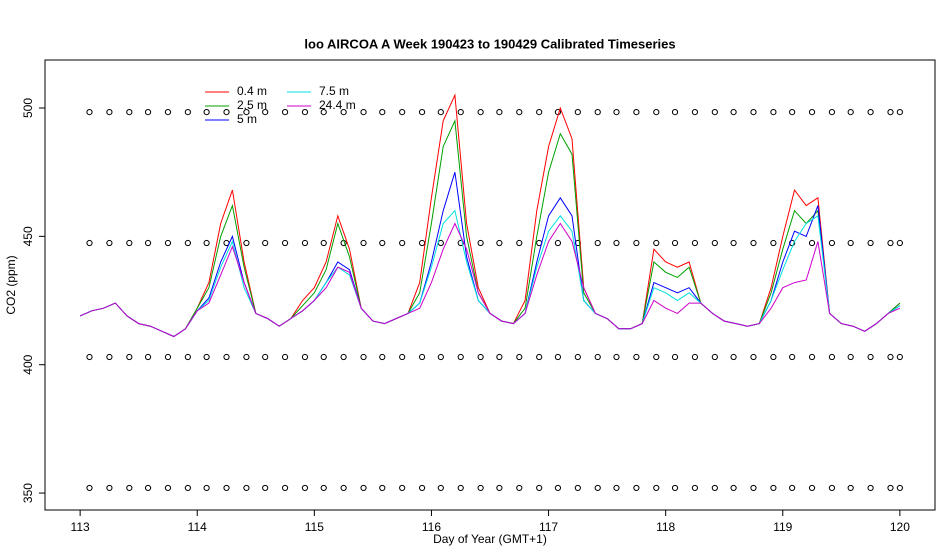 The image size is (950, 555). Describe the element at coordinates (28, 236) in the screenshot. I see `y-tick-label: 450` at that location.